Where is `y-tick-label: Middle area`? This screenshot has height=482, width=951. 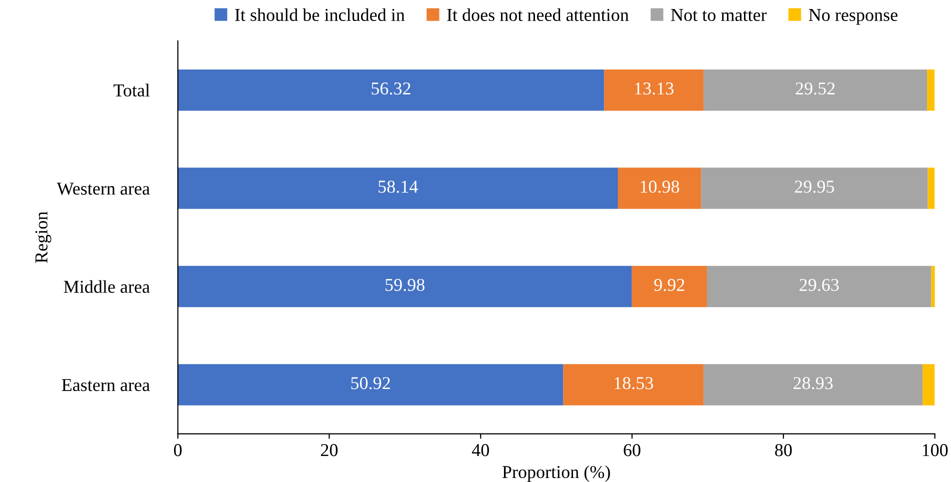 y-tick-label: Middle area is located at coordinates (107, 286).